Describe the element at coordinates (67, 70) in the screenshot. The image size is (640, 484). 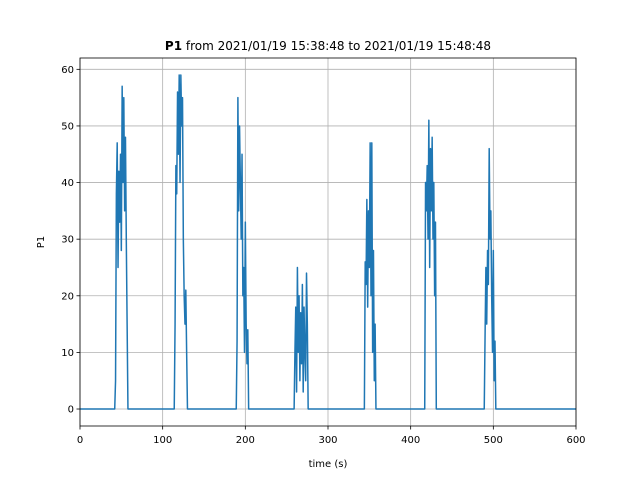
I see `y-tick-label: 60` at that location.